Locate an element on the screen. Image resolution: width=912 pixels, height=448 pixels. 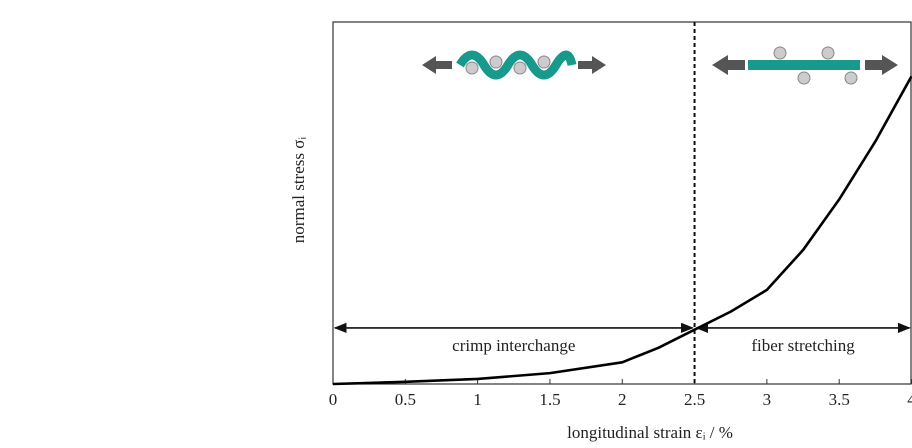
x-tick-label: 1 is located at coordinates (477, 399).